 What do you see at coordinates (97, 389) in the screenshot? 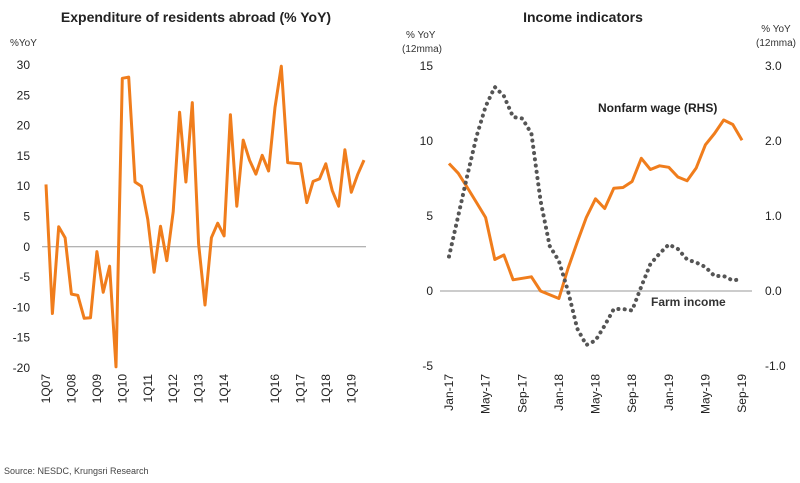
I see `left-x-tick-label: 1Q09` at bounding box center [97, 389].